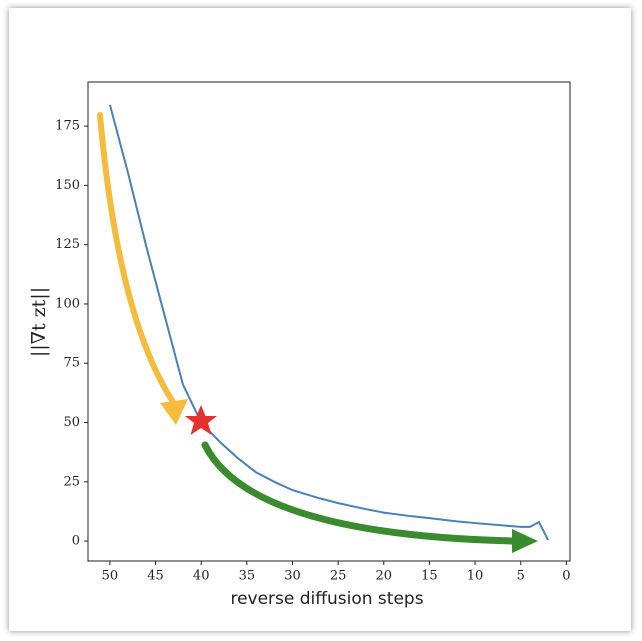  I want to click on y-tick-label: 100, so click(67, 303).